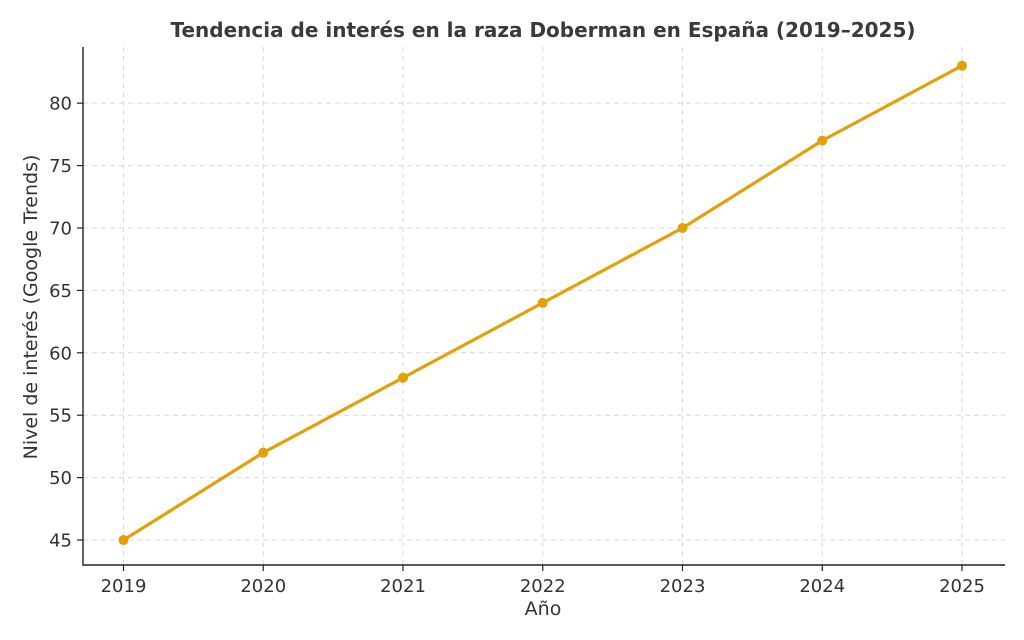 This screenshot has height=640, width=1024. I want to click on y-tick-label: 45, so click(60, 541).